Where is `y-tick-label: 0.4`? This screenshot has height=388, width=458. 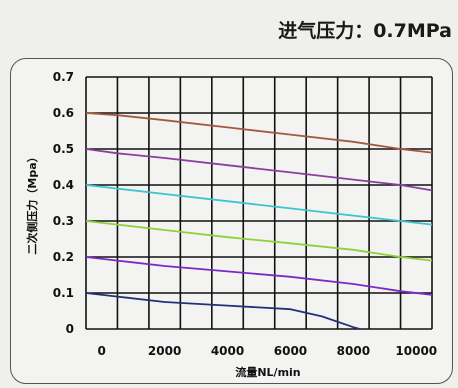
y-tick-label: 0.4 is located at coordinates (63, 185).